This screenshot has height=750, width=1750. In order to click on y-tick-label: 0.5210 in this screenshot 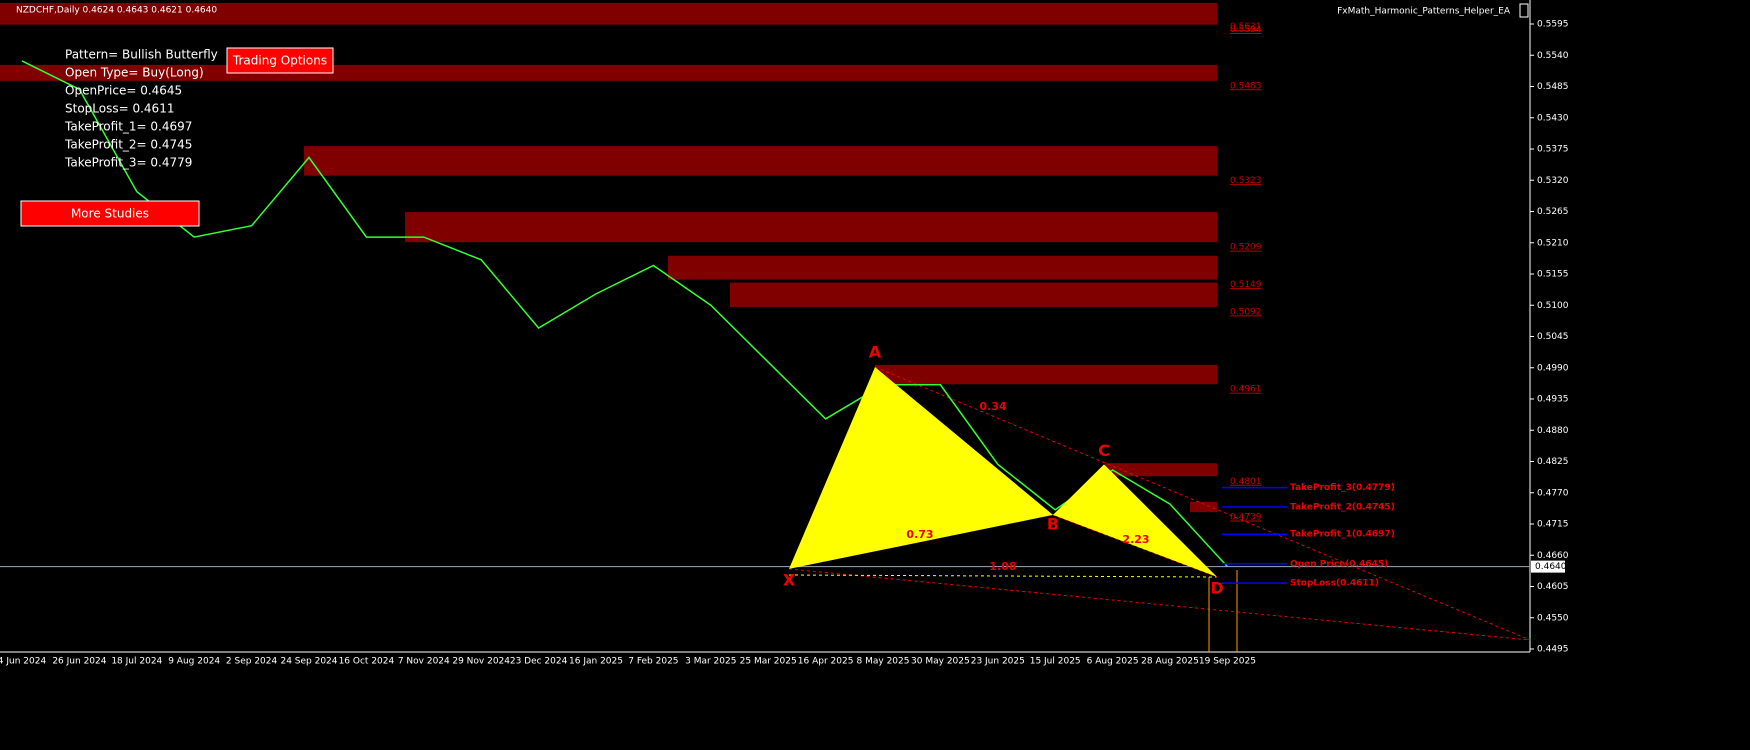, I will do `click(1553, 243)`.